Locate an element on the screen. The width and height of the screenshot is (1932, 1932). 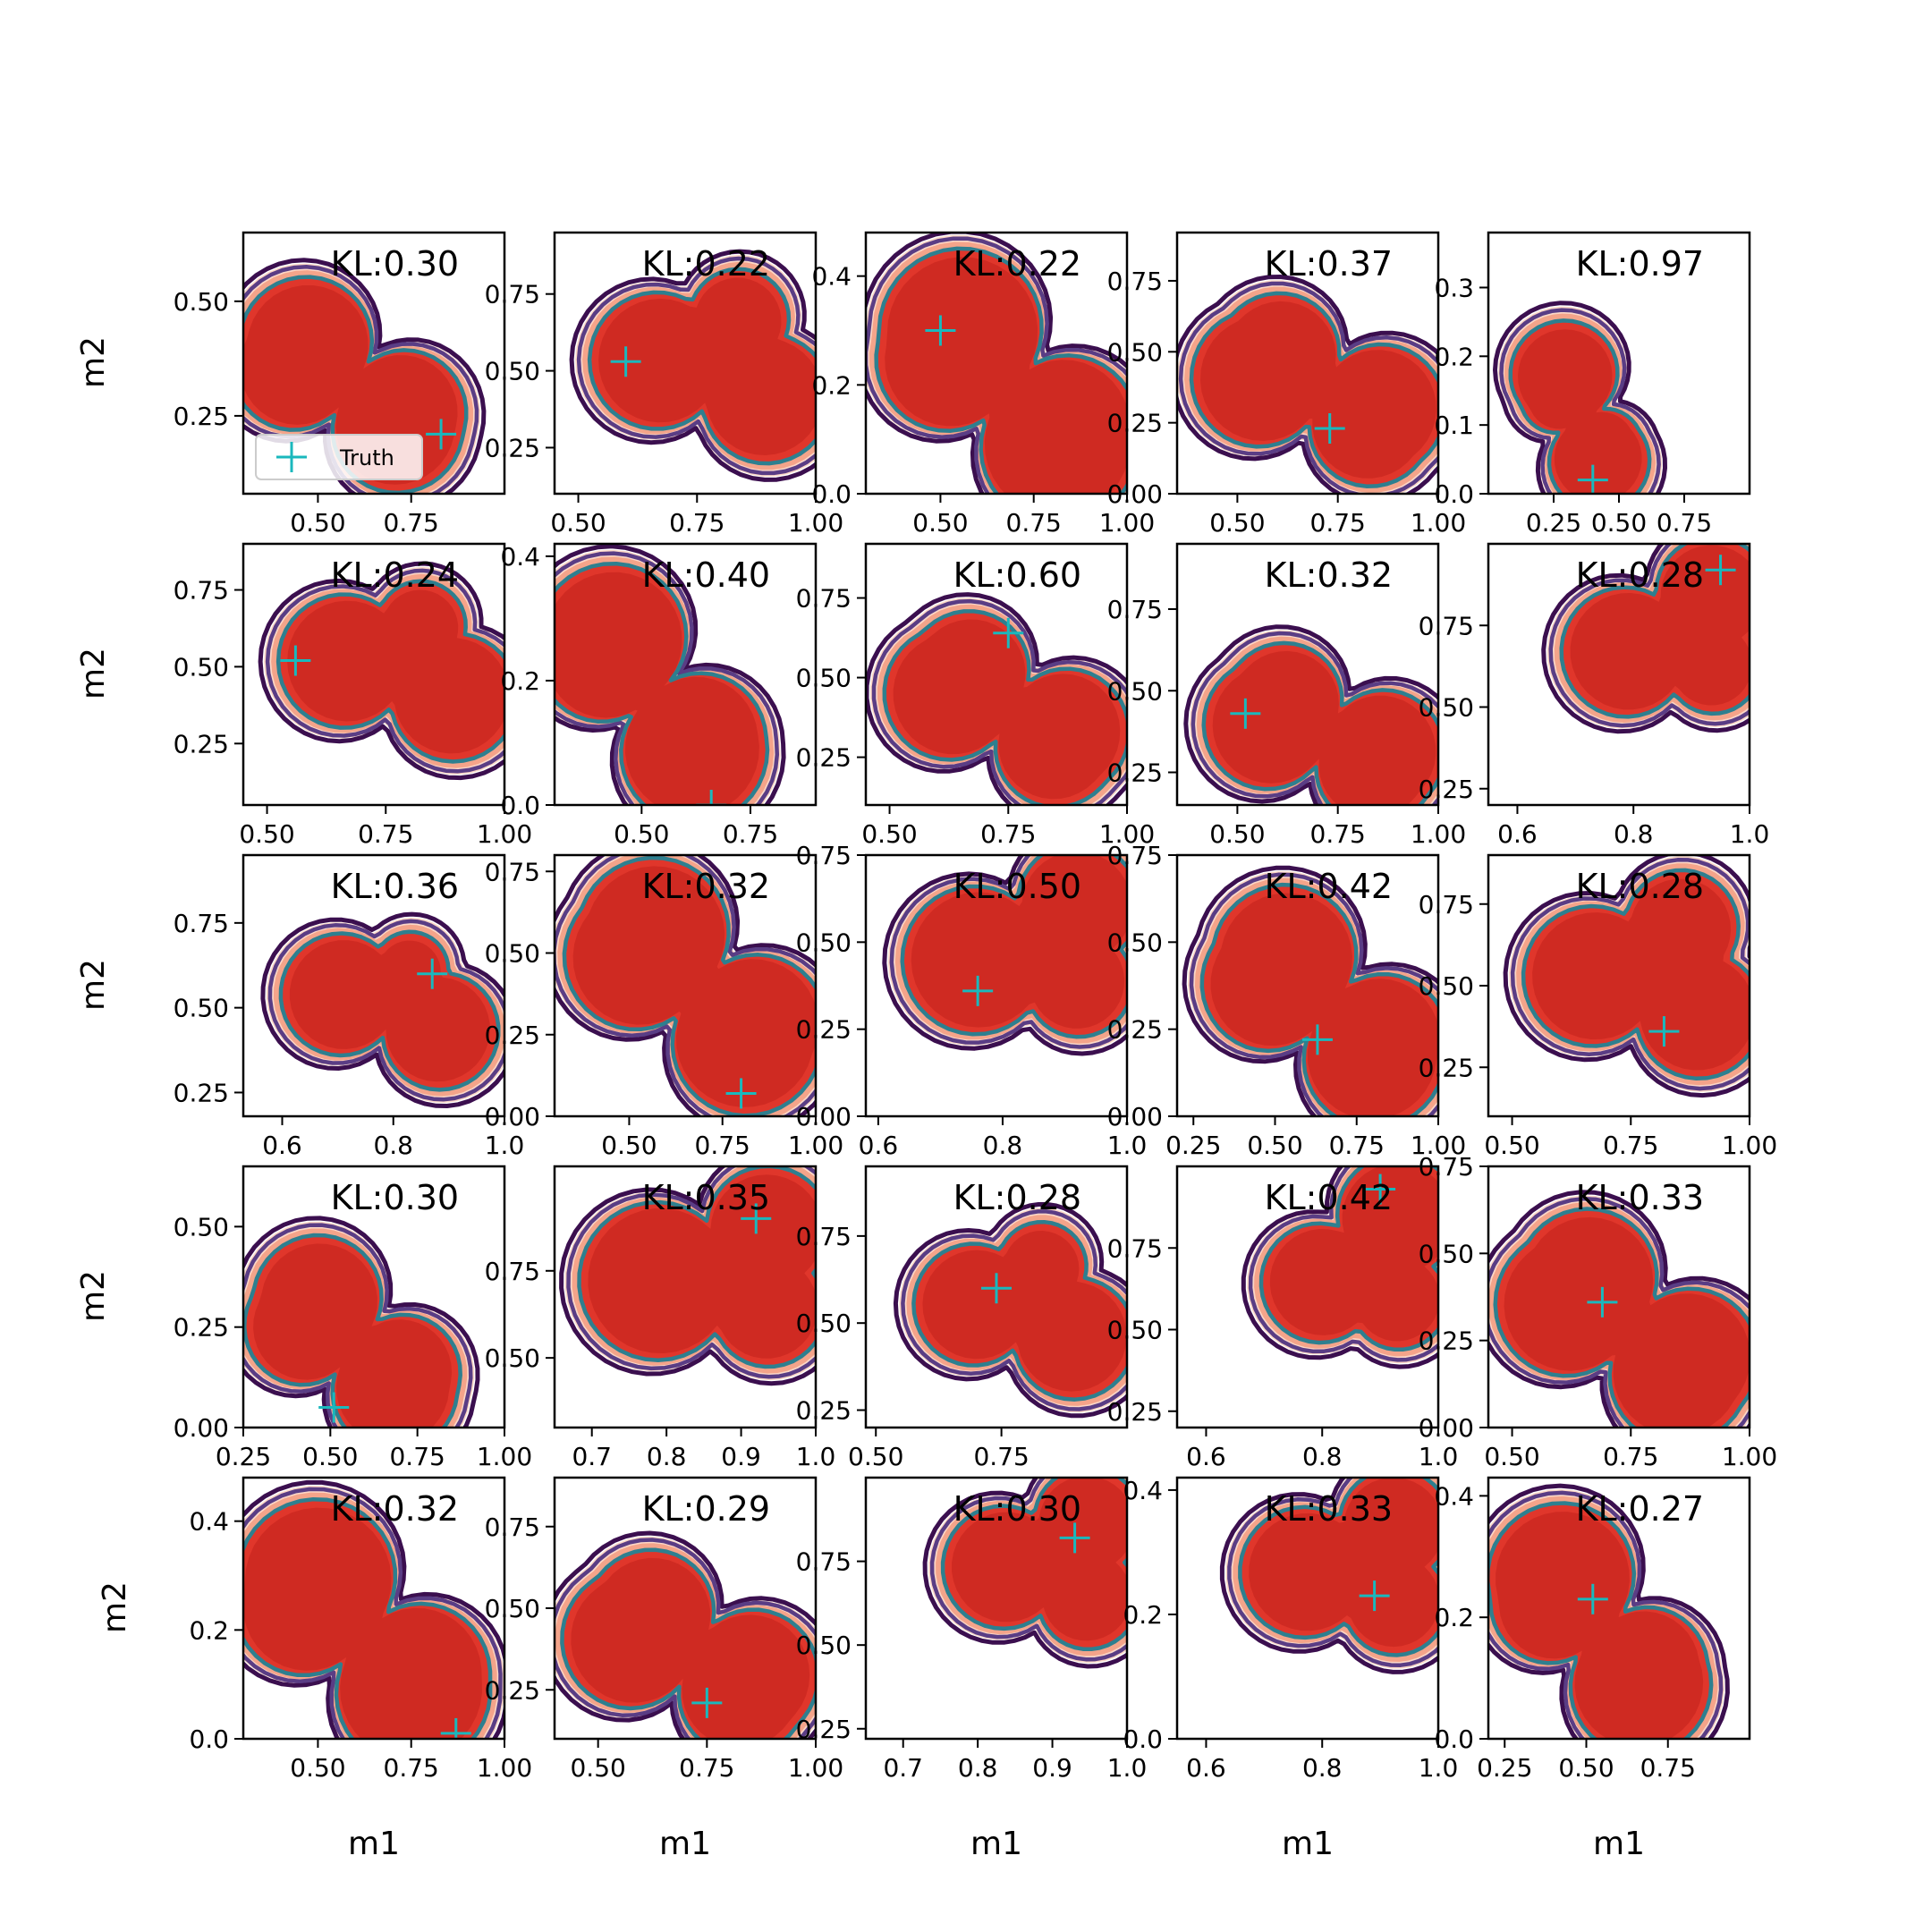
panel-6: 0.50 0.75 1.00 0.75 0.50 0.25 KL:0.24 is located at coordinates (353, 695).